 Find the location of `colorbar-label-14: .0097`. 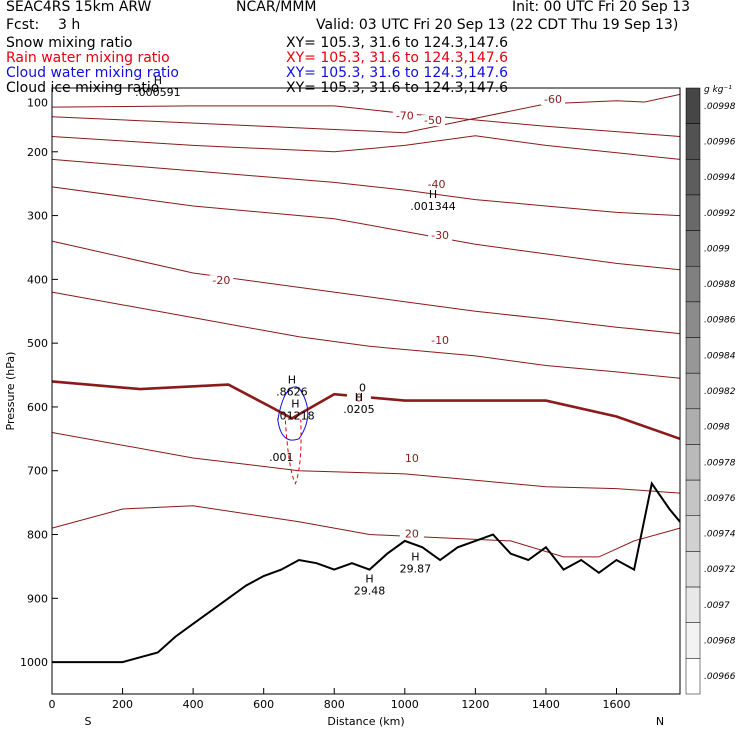

colorbar-label-14: .0097 is located at coordinates (717, 606).